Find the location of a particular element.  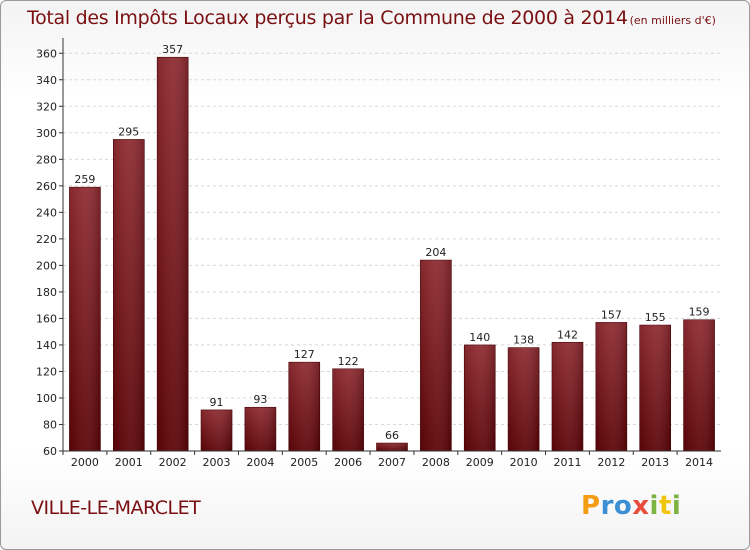

y-tick-label: 100 is located at coordinates (46, 398).